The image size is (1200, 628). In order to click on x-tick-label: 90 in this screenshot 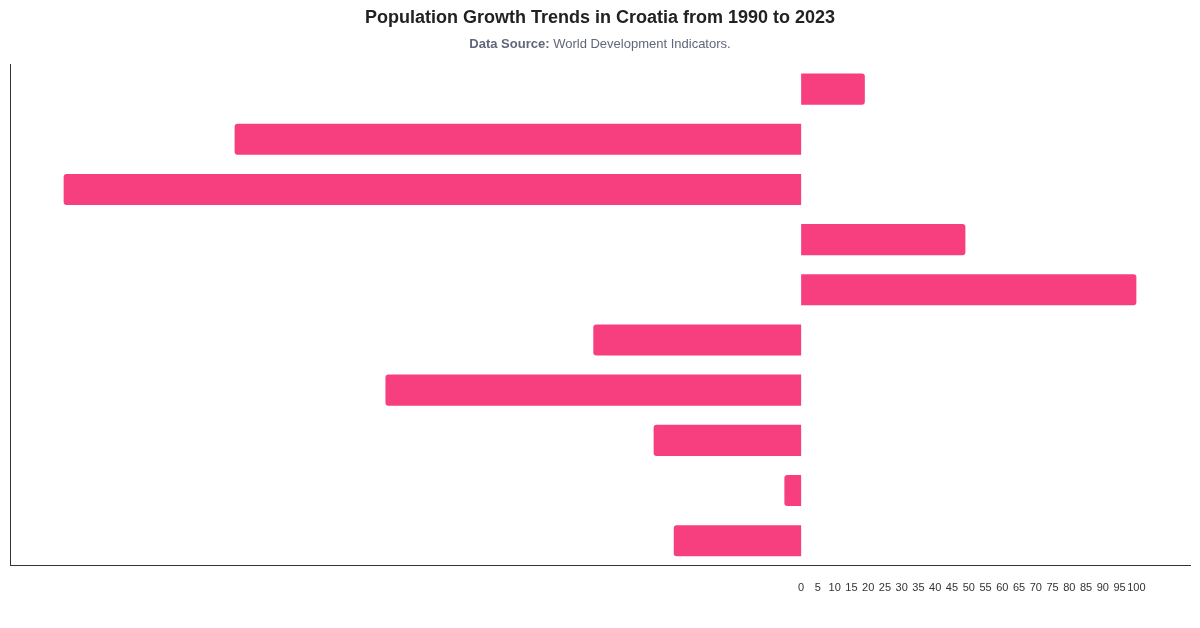, I will do `click(1102, 587)`.